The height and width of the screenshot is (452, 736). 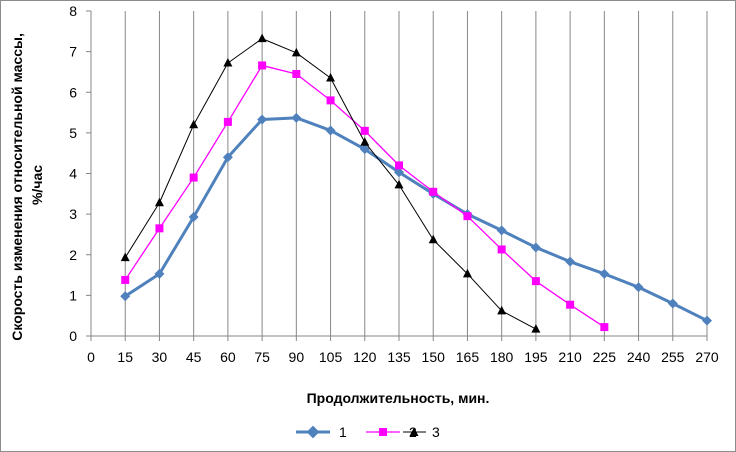 I want to click on point-s2-x180, so click(x=501, y=249).